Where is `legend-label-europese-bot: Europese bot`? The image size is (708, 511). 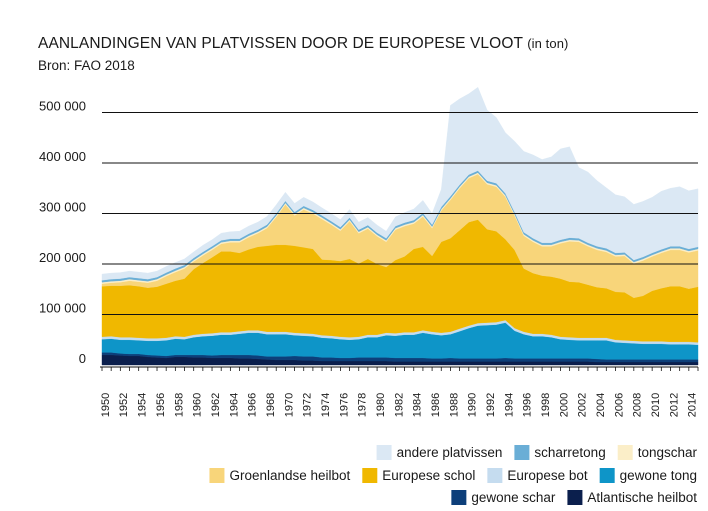
legend-label-europese-bot: Europese bot is located at coordinates (547, 475).